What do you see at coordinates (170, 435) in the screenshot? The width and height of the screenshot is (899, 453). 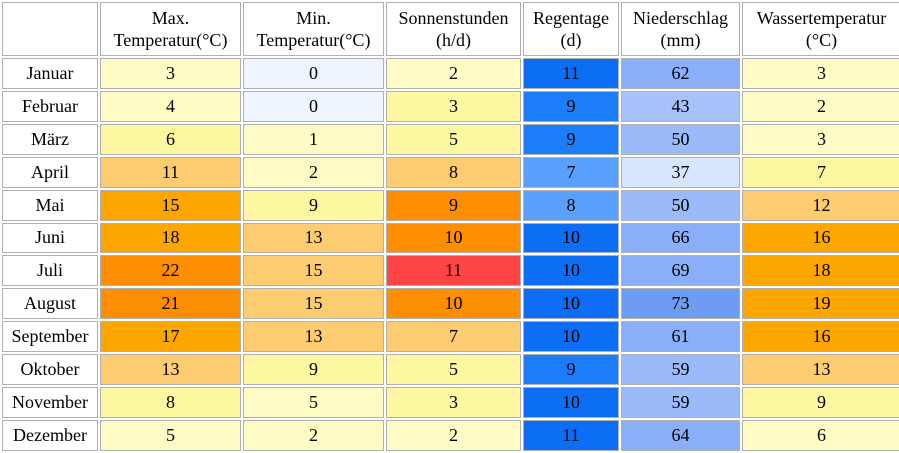 I see `max-temp-cell: 5` at bounding box center [170, 435].